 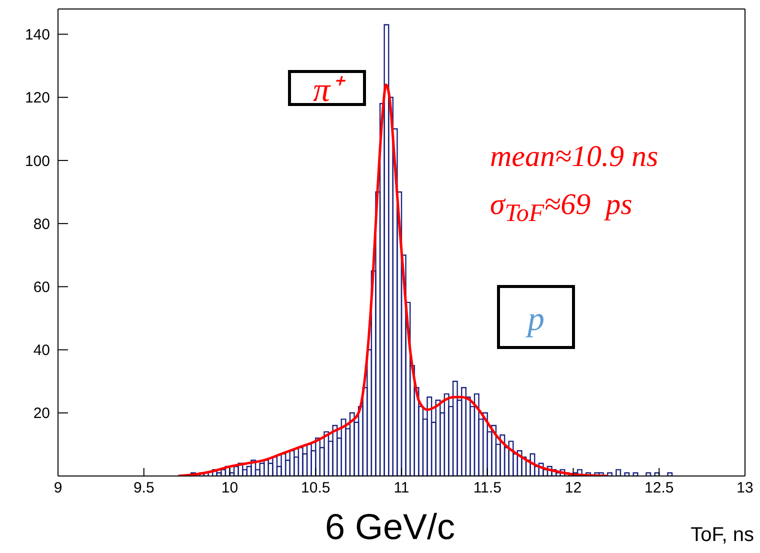 I want to click on x-tick-label: 9, so click(x=58, y=488).